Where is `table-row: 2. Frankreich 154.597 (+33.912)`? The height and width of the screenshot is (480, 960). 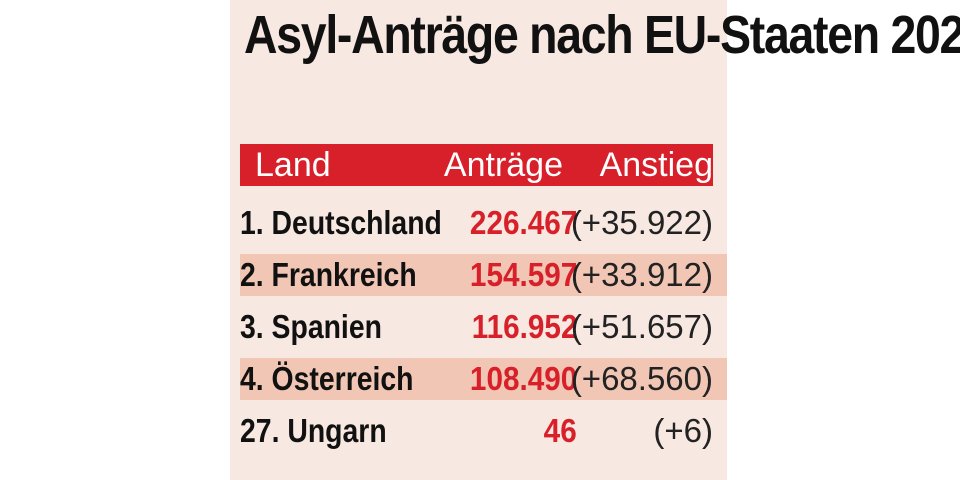 table-row: 2. Frankreich 154.597 (+33.912) is located at coordinates (483, 275).